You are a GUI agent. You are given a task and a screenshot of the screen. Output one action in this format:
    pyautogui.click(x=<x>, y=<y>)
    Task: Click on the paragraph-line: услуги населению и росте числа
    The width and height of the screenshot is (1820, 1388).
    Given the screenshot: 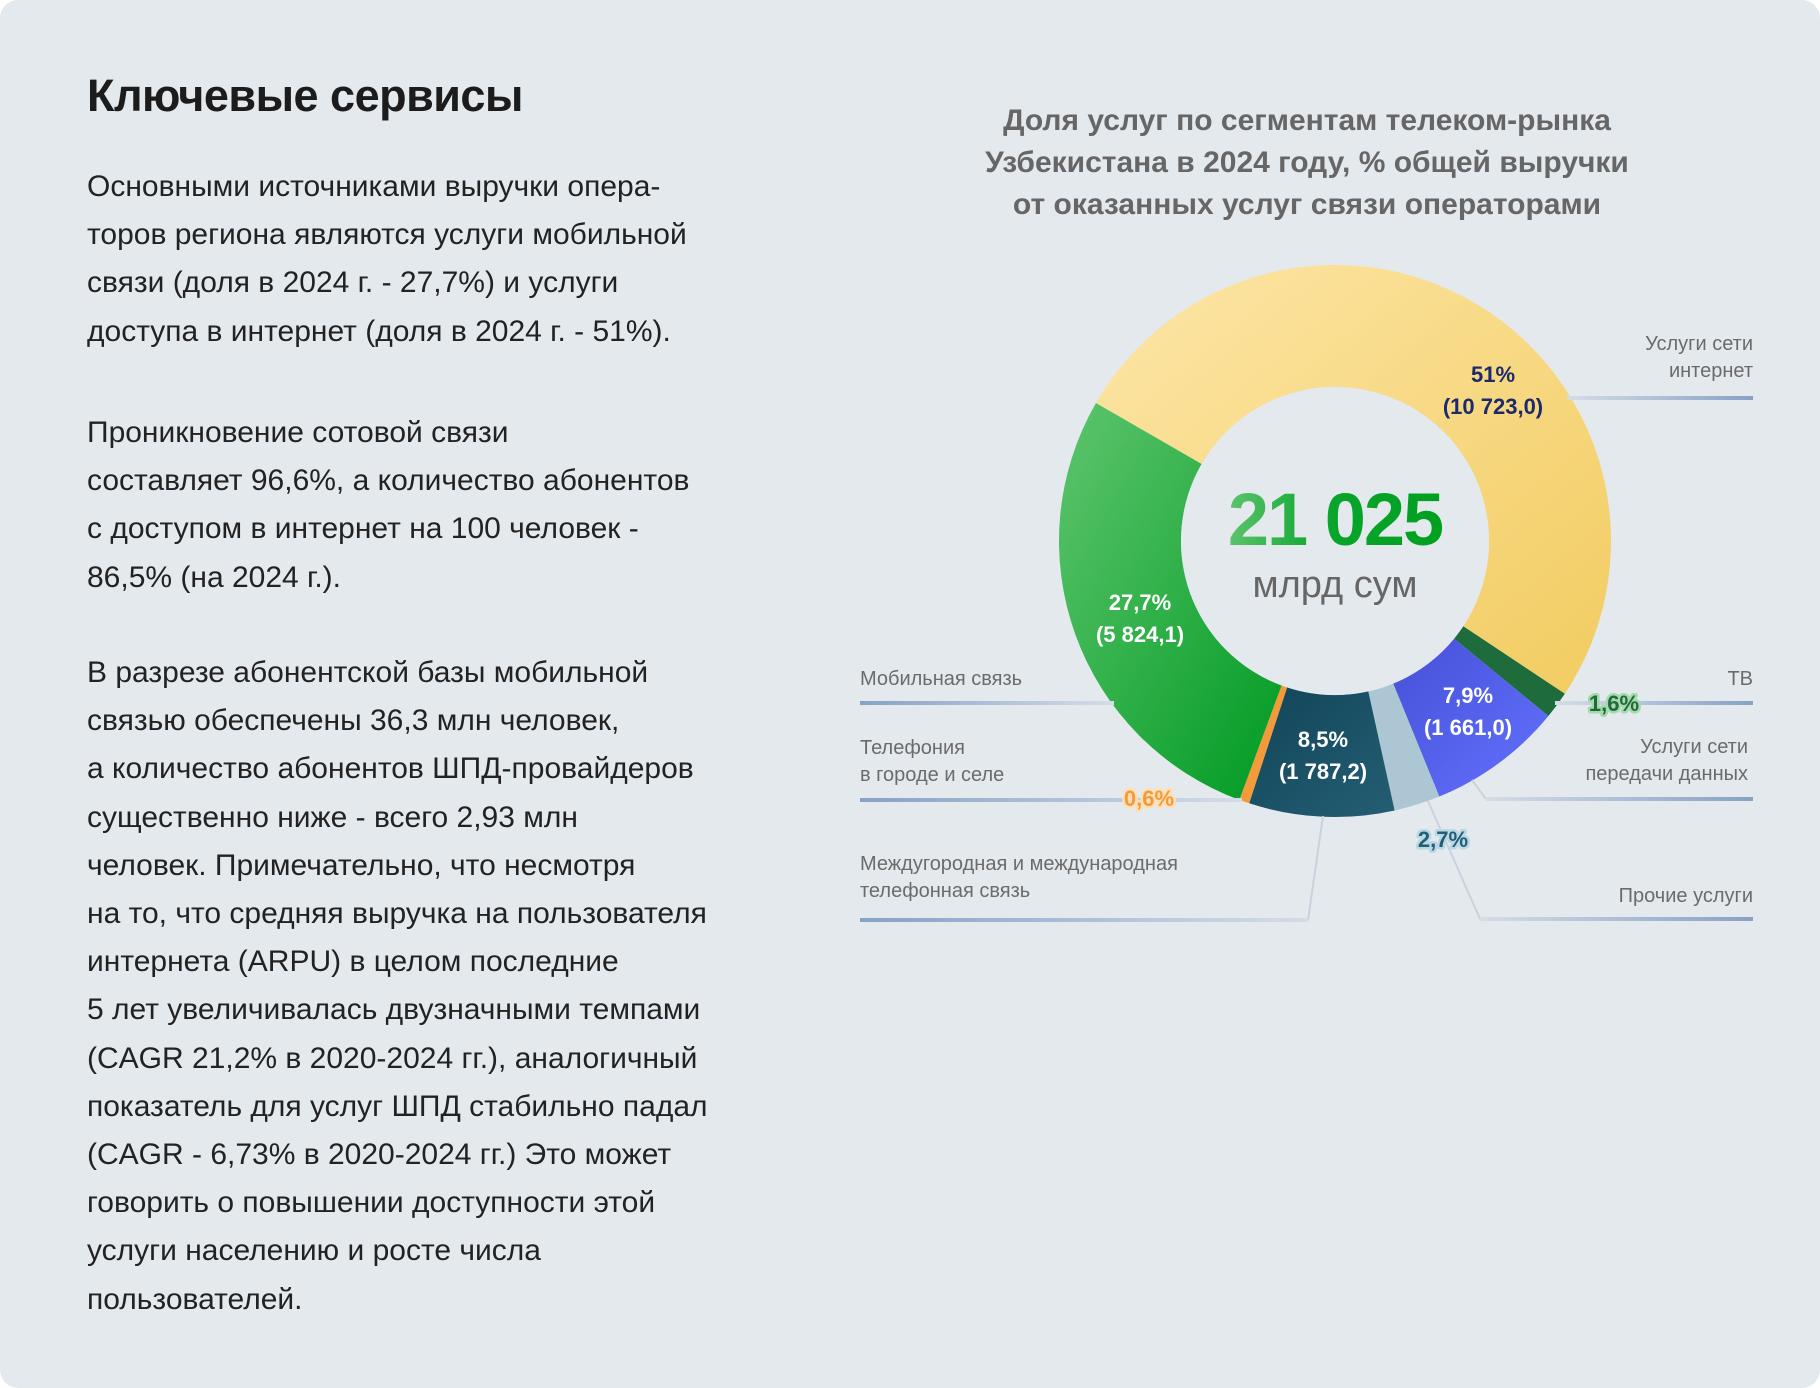 What is the action you would take?
    pyautogui.click(x=314, y=1251)
    